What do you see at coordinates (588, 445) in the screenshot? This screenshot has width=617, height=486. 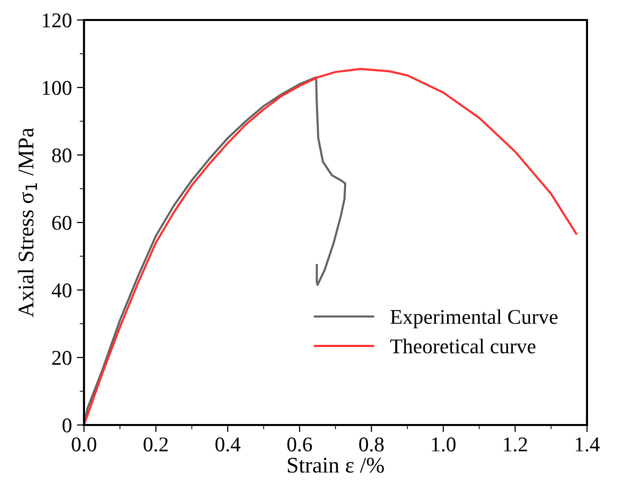 I see `x-tick-label: 1.4` at bounding box center [588, 445].